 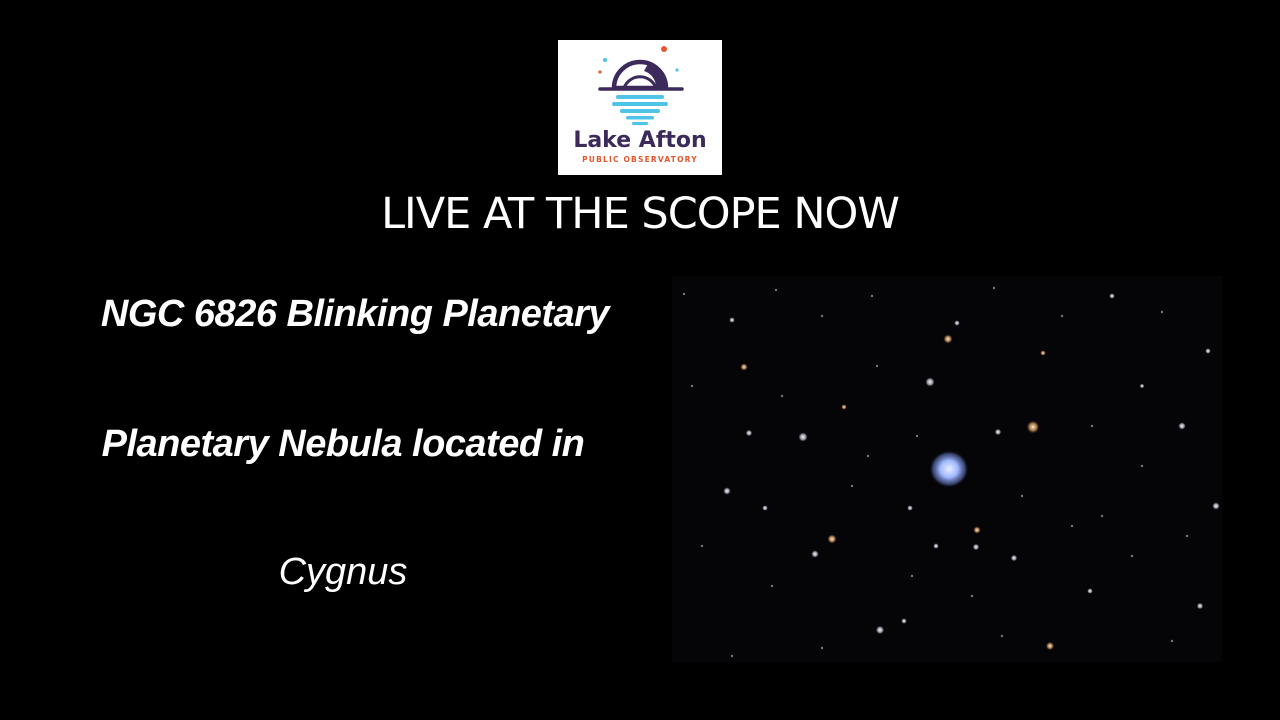 What do you see at coordinates (343, 572) in the screenshot?
I see `object-constellation: Cygnus` at bounding box center [343, 572].